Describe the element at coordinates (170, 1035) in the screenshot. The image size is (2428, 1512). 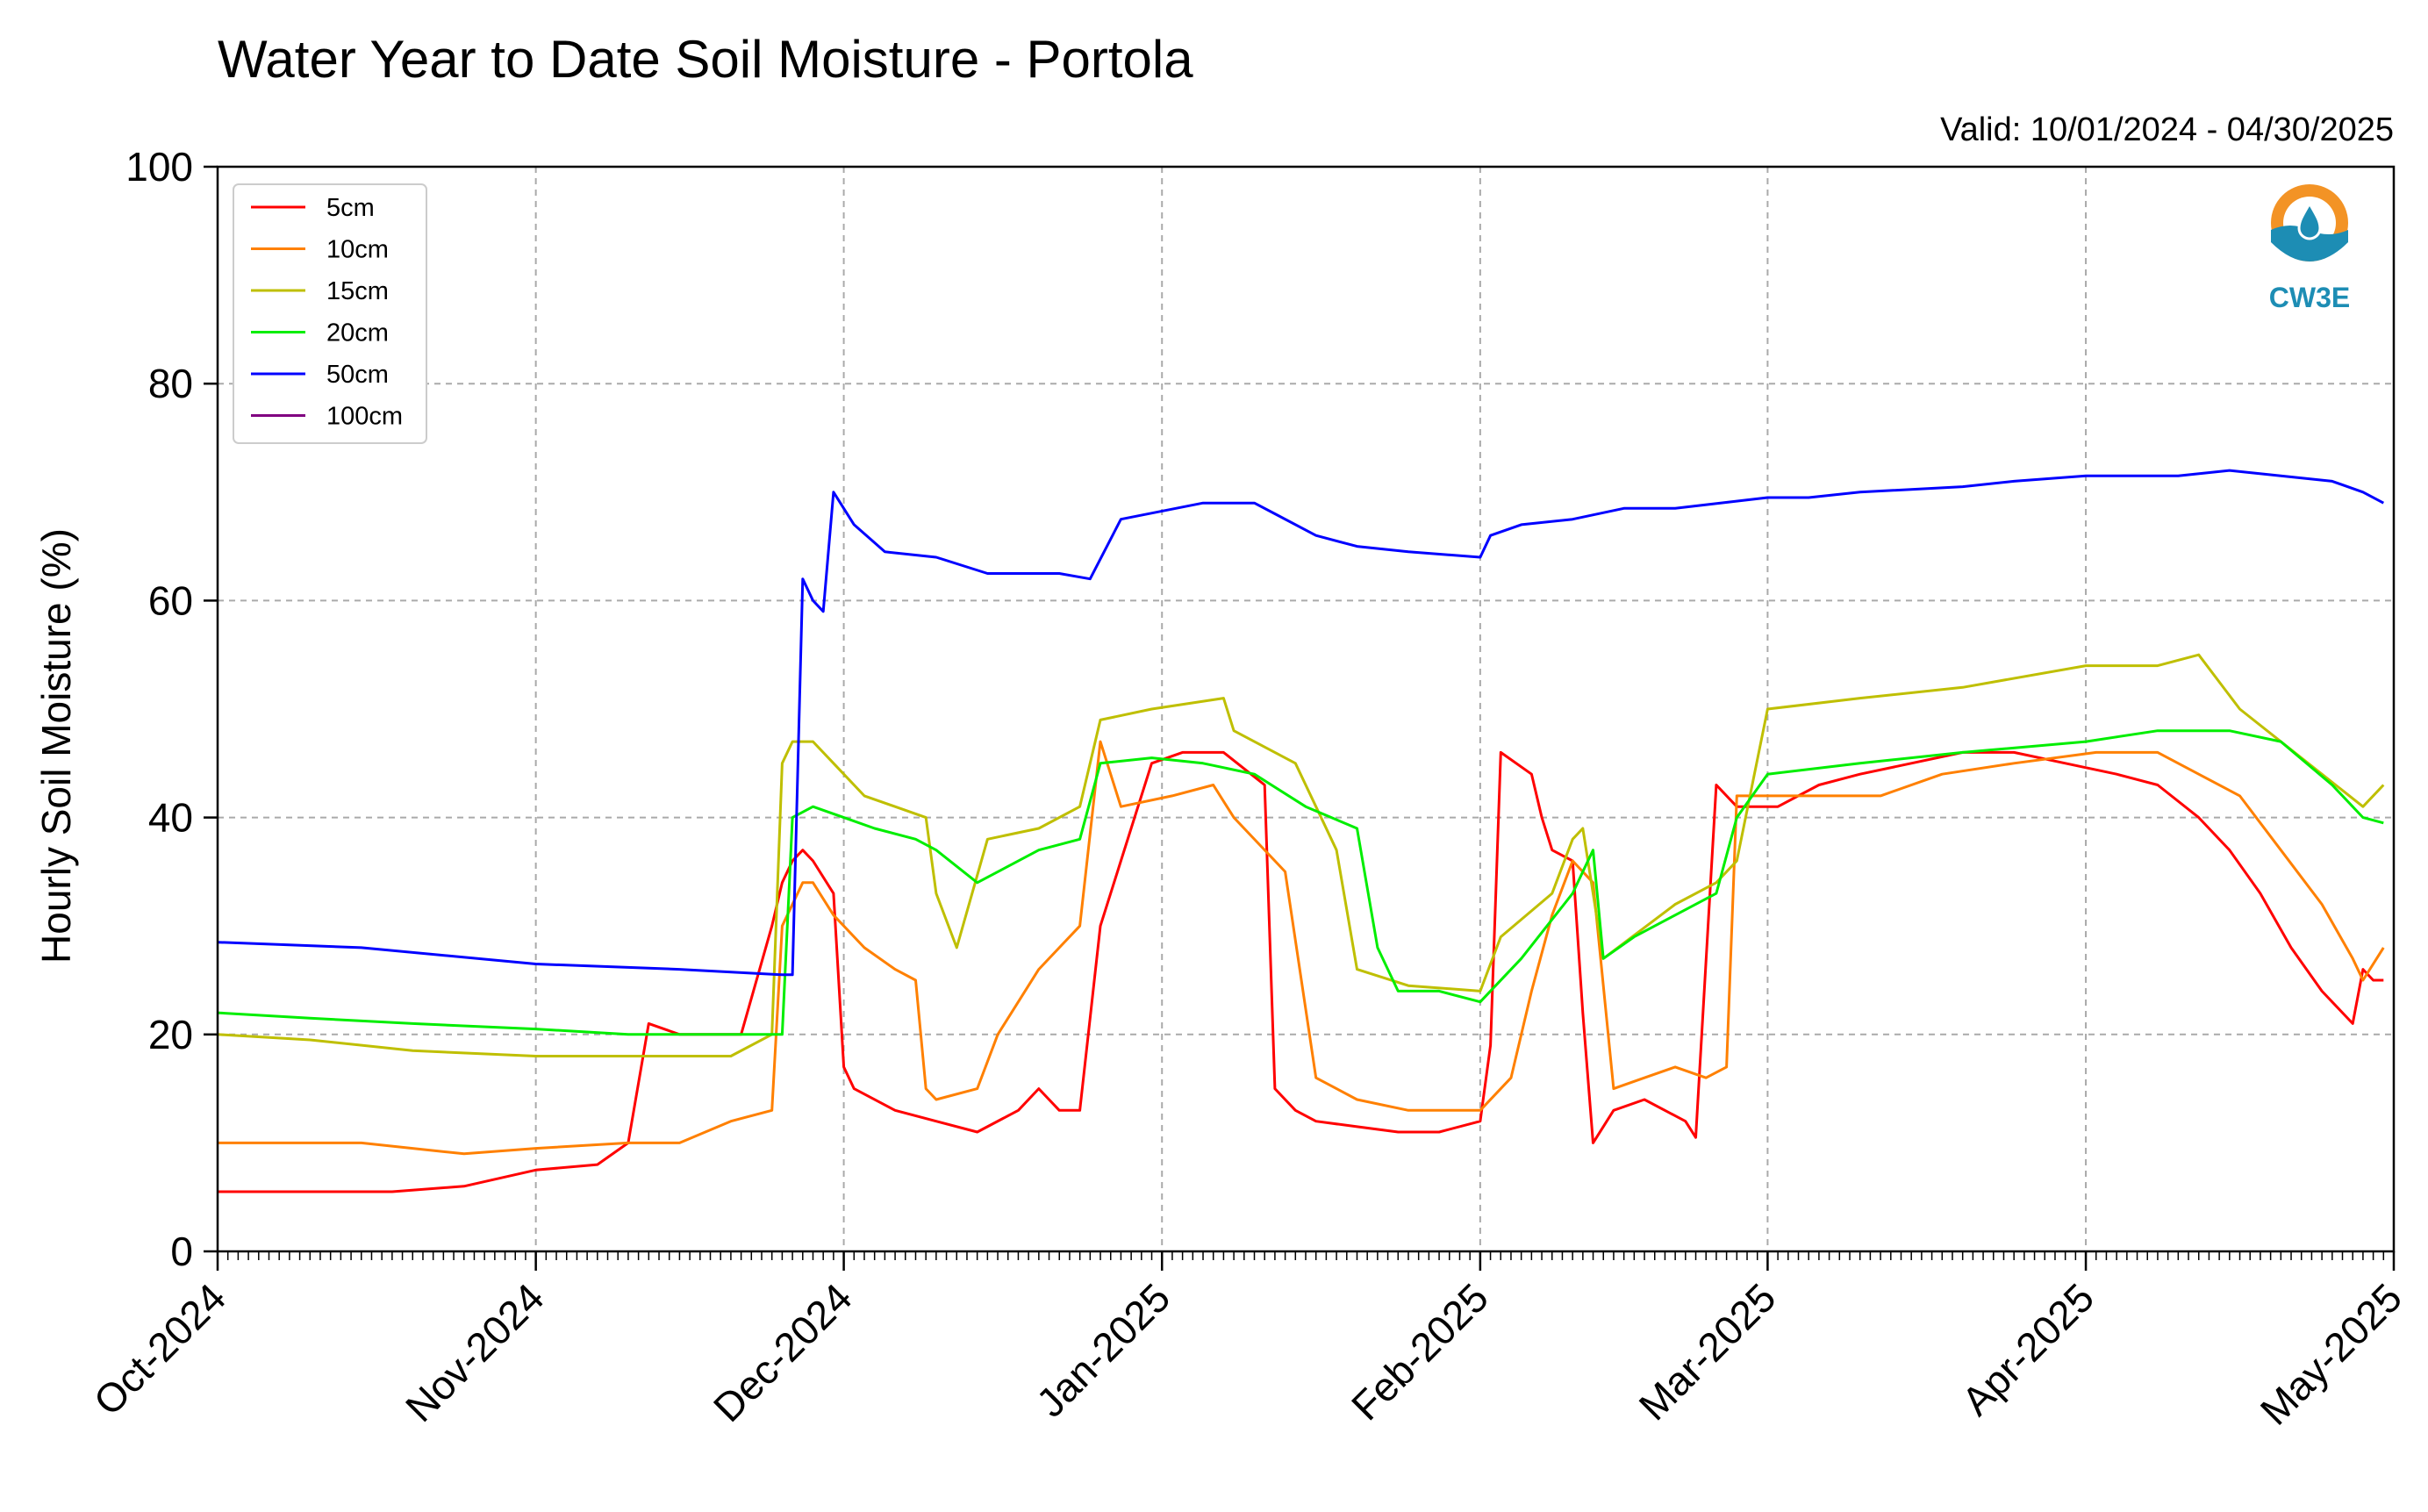
I see `y-tick-label: 20` at that location.